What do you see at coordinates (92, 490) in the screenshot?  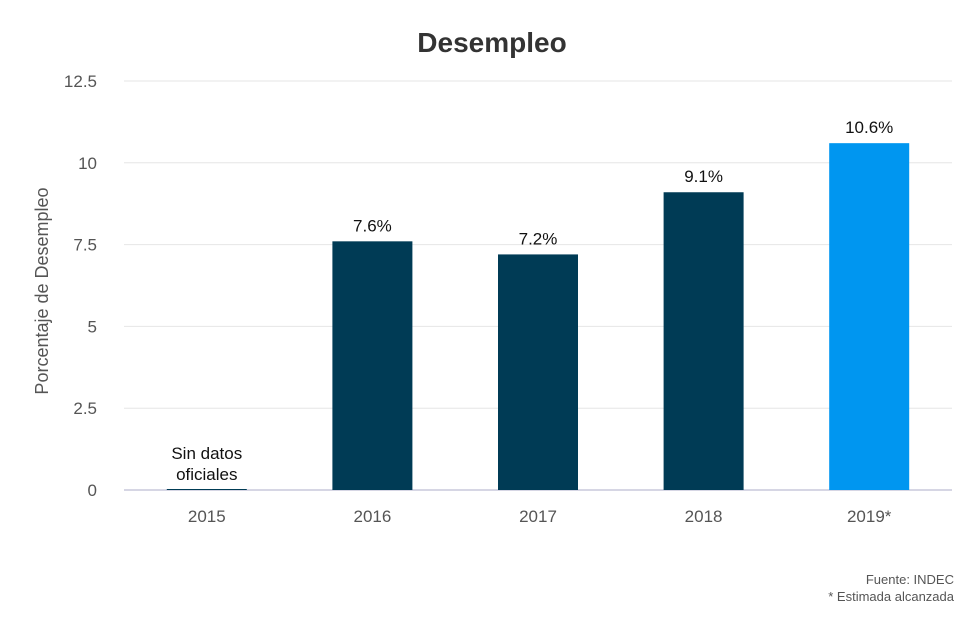 I see `y-tick-label: 0` at bounding box center [92, 490].